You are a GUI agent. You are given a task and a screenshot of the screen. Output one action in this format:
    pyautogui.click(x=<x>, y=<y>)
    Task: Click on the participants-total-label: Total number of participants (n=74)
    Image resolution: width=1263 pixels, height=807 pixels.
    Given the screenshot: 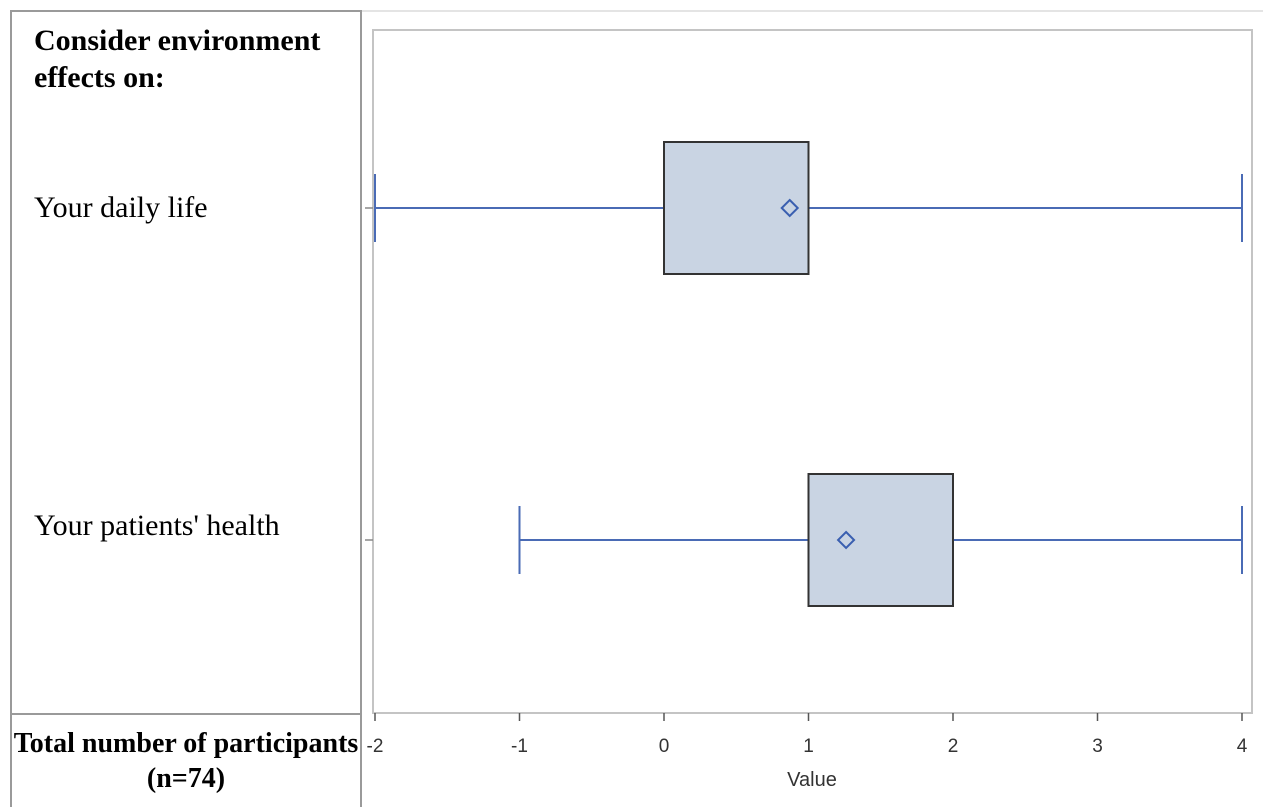 What is the action you would take?
    pyautogui.click(x=186, y=761)
    